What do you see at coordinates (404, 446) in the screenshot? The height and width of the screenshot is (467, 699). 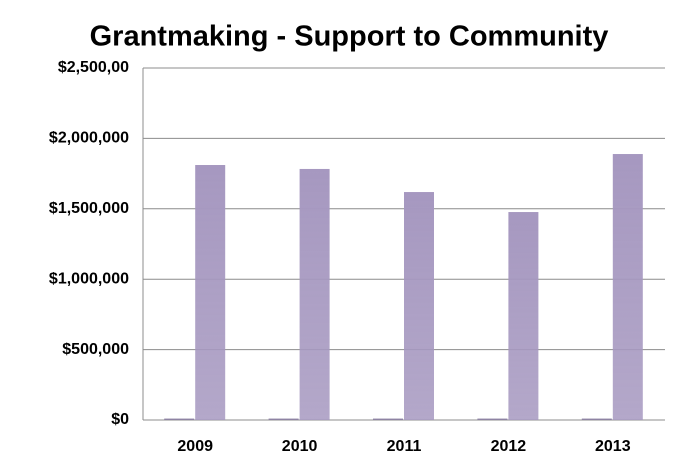 I see `x-tick-label: 2011` at bounding box center [404, 446].